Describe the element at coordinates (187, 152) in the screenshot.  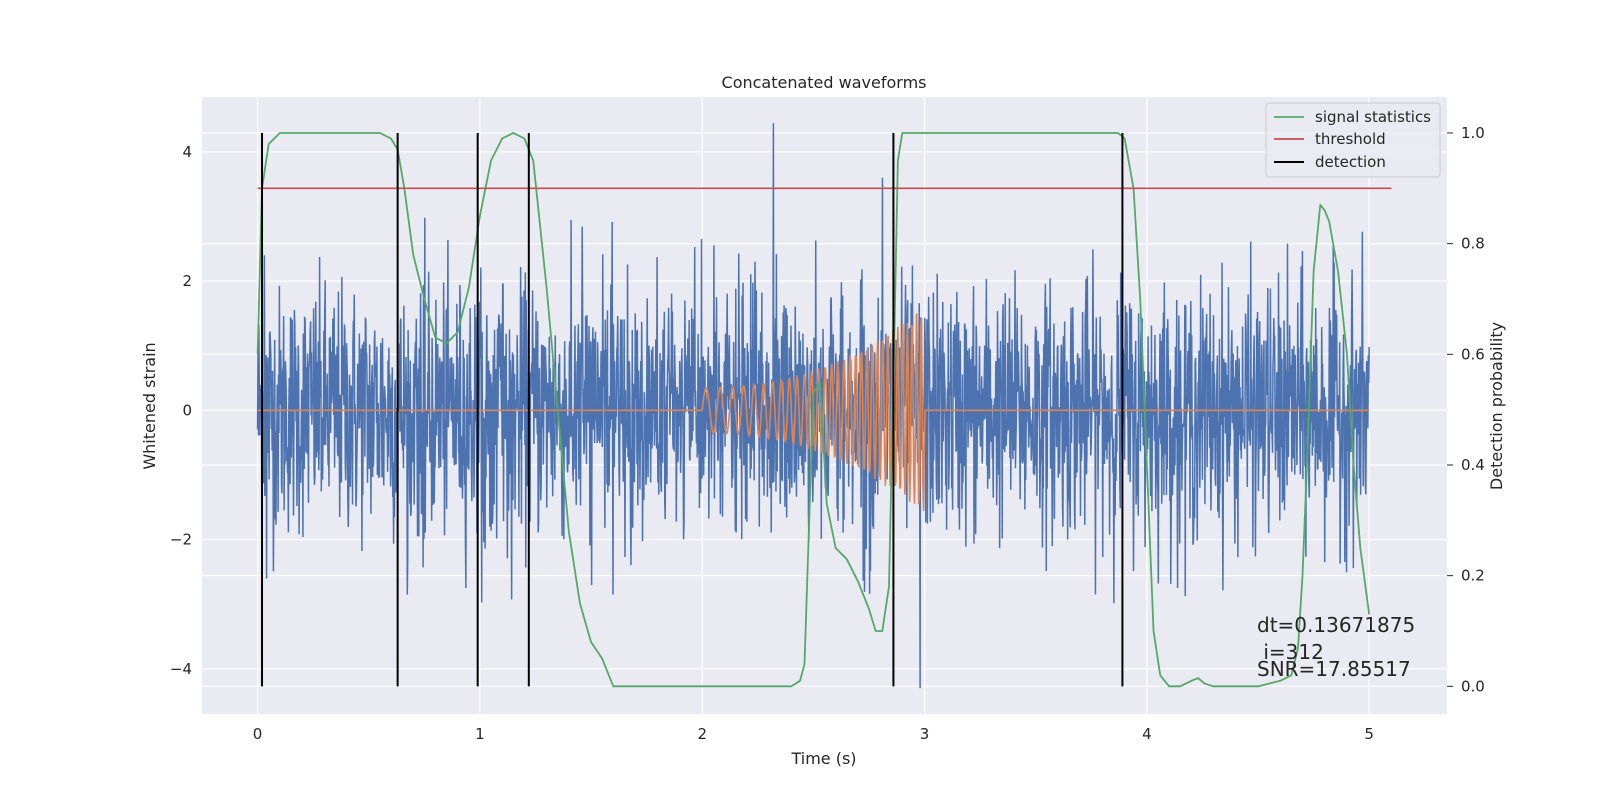
I see `y-tick-label-left: 4` at that location.